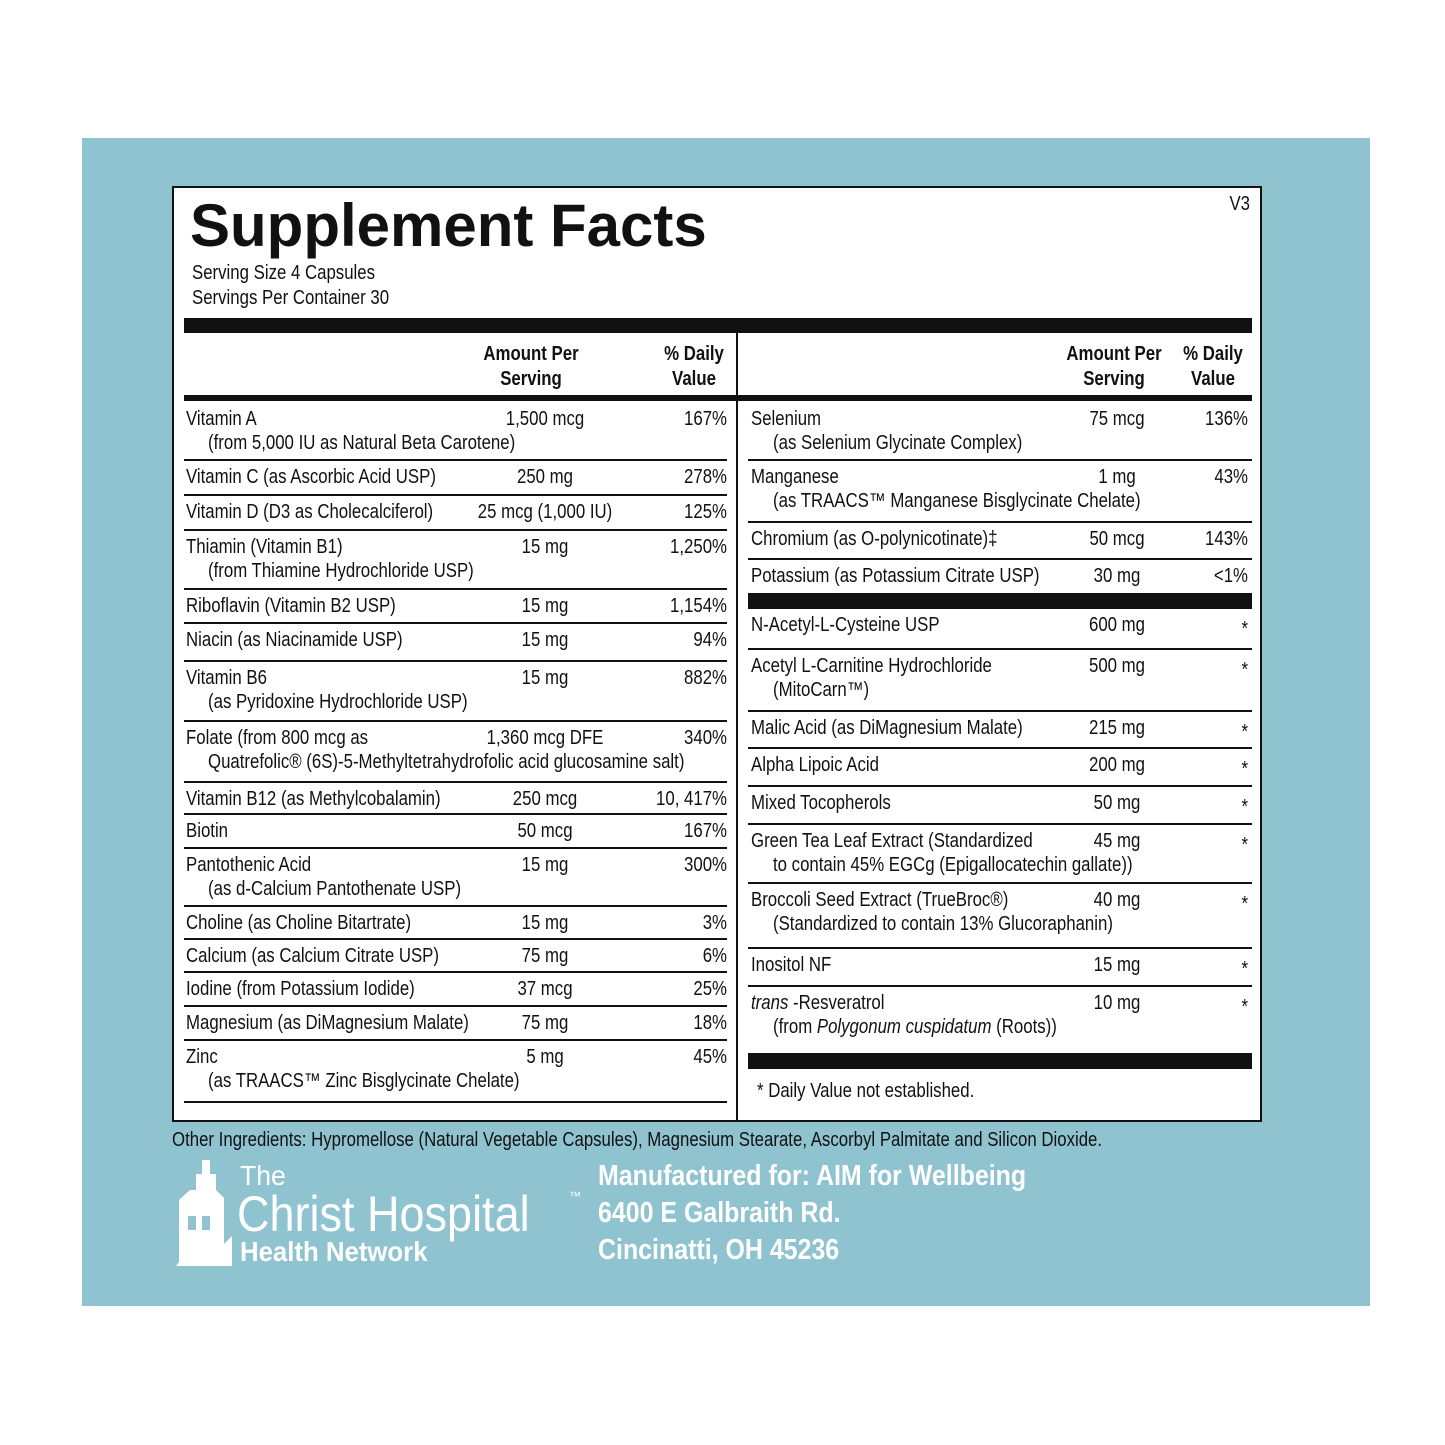  What do you see at coordinates (204, 1213) in the screenshot?
I see `logo-icon` at bounding box center [204, 1213].